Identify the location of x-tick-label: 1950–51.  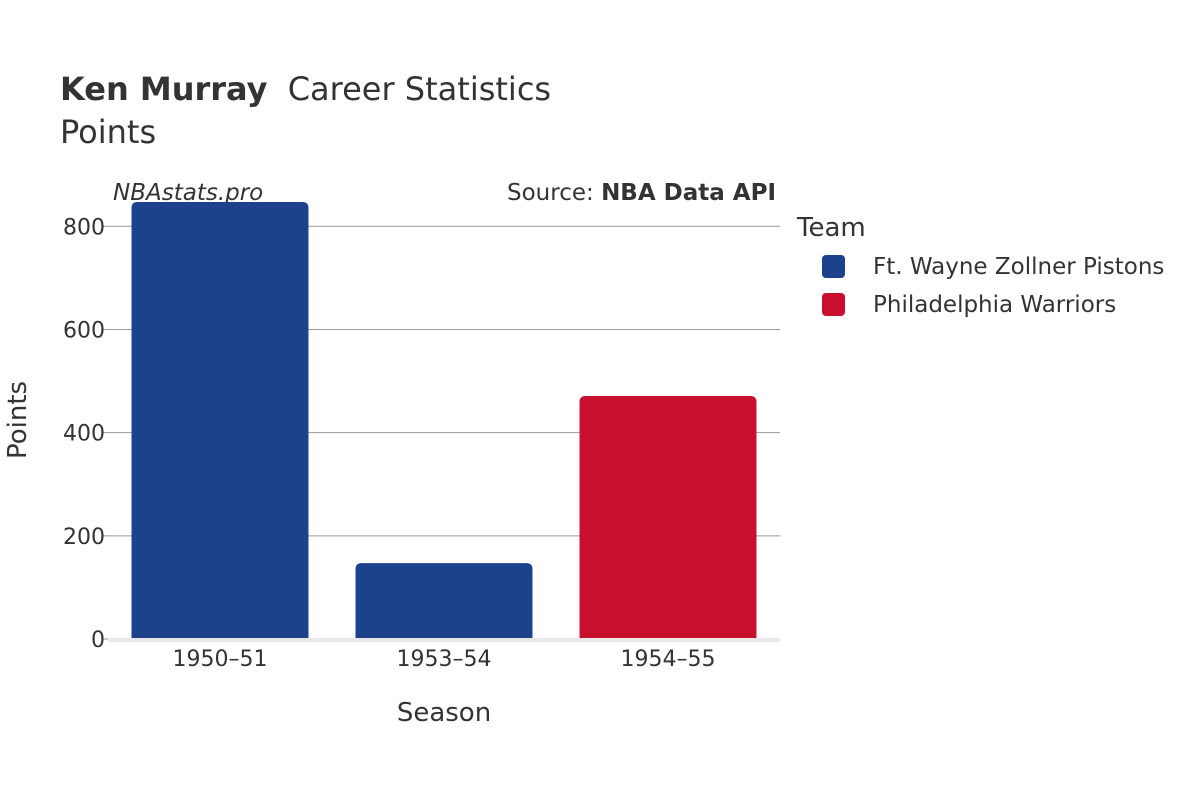
(220, 659).